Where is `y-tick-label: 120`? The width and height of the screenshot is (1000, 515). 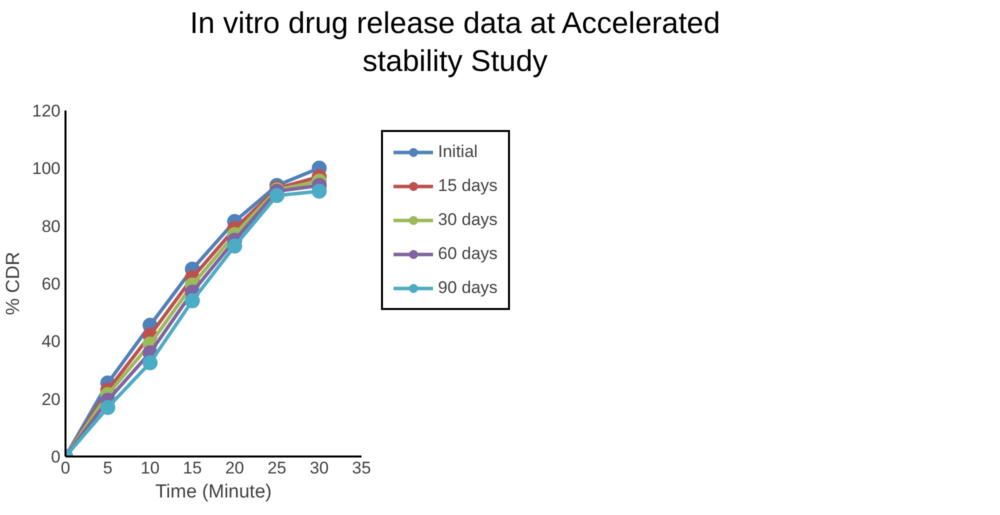 y-tick-label: 120 is located at coordinates (46, 111).